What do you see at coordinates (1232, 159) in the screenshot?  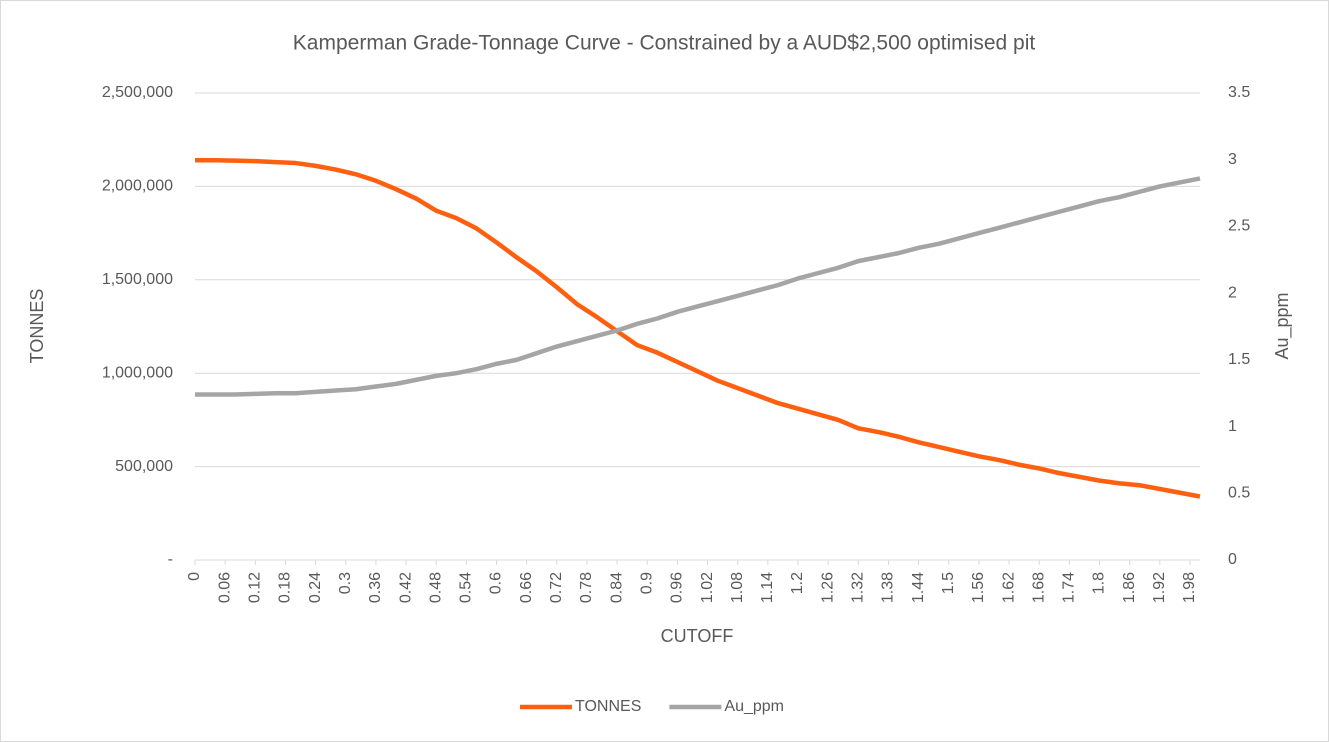 I see `y2-tick-label: 3` at bounding box center [1232, 159].